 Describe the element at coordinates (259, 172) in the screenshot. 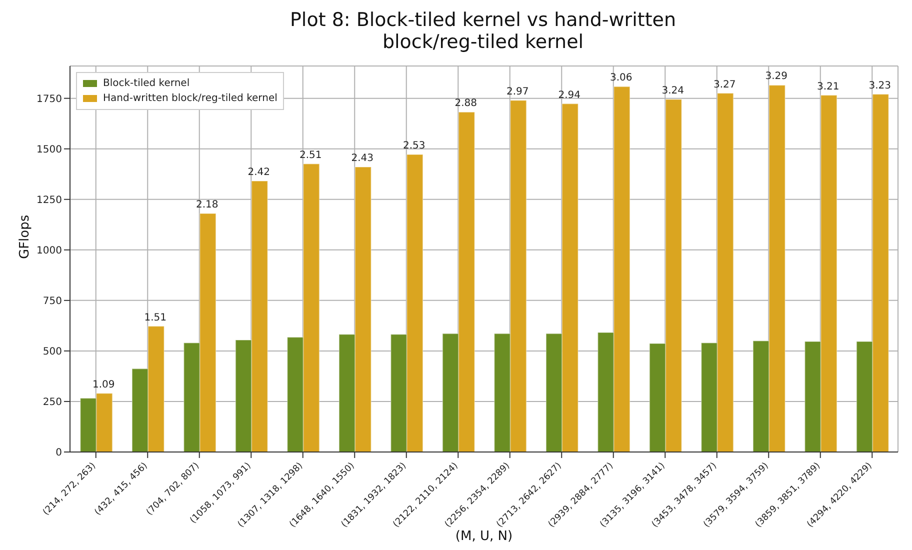

I see `annotation: 2.42` at that location.